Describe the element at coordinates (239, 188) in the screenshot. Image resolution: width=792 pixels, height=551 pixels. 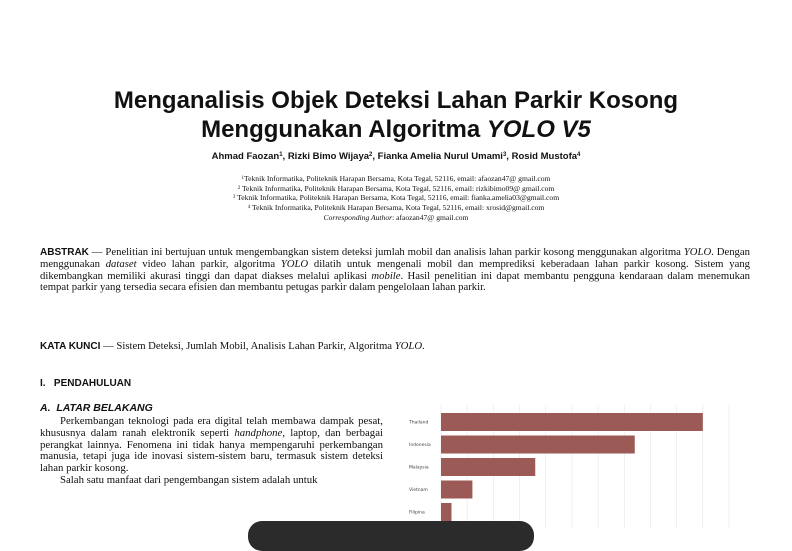
I see `affiliation-sup: 2` at that location.